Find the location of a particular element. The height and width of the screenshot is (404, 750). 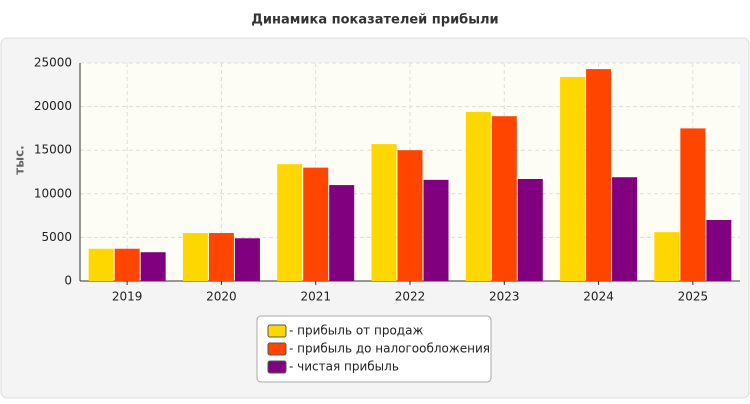

x-tick-label: 2025 is located at coordinates (693, 297).